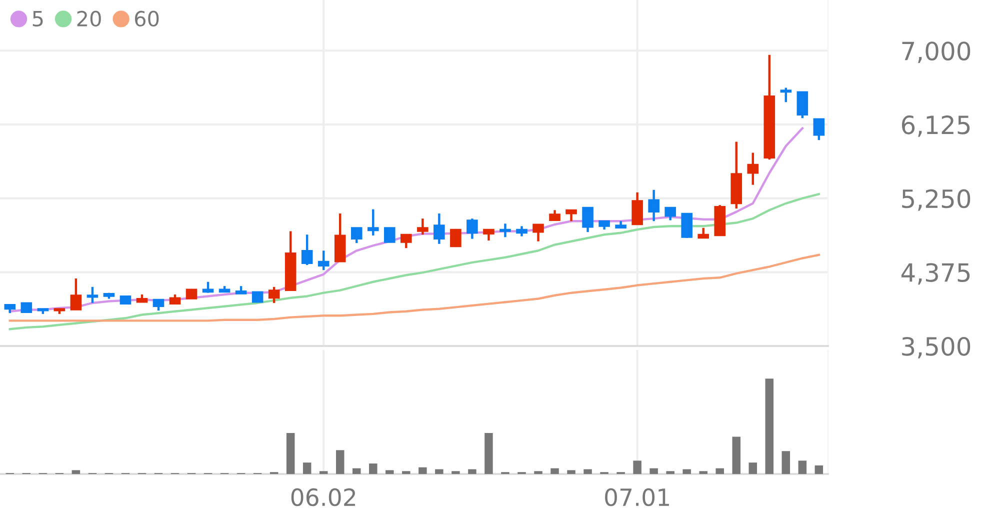 The width and height of the screenshot is (996, 519). What do you see at coordinates (935, 274) in the screenshot?
I see `y-tick-label: 4,375` at bounding box center [935, 274].